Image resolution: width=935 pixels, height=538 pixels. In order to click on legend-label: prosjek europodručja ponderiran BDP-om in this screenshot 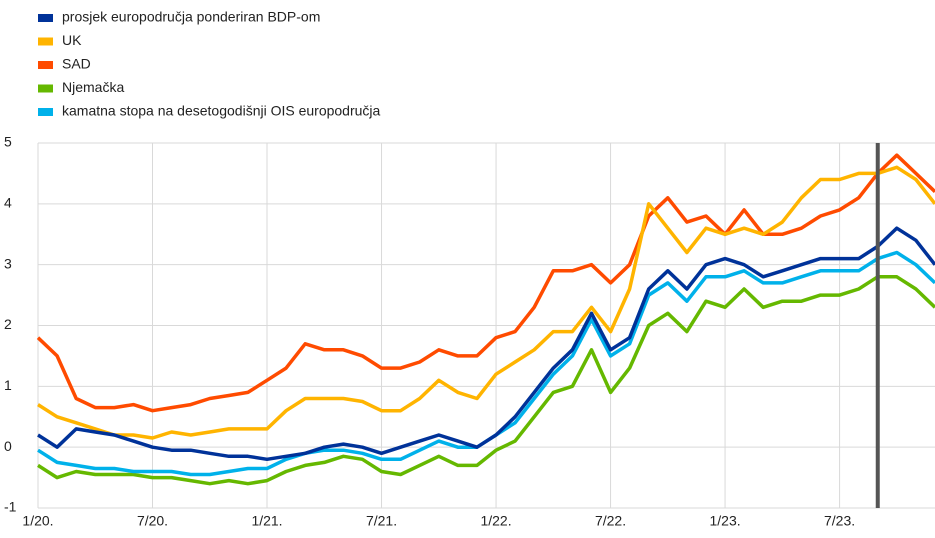, I will do `click(191, 17)`.